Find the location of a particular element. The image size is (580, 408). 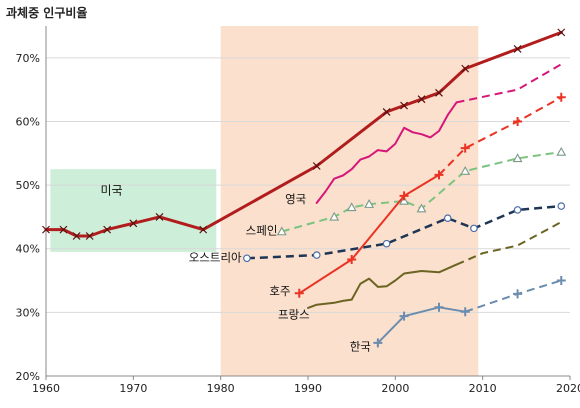

y-tick-label: 40% is located at coordinates (28, 249).